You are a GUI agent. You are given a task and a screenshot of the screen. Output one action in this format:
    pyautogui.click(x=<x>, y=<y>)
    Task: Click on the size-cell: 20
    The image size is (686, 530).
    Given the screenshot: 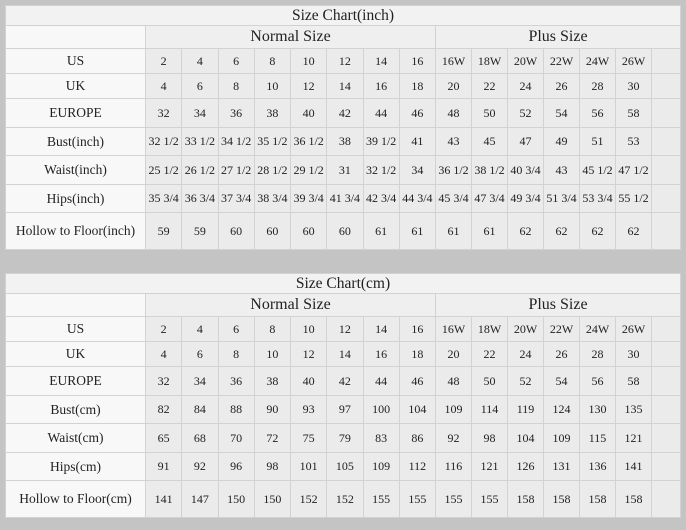 What is the action you would take?
    pyautogui.click(x=453, y=86)
    